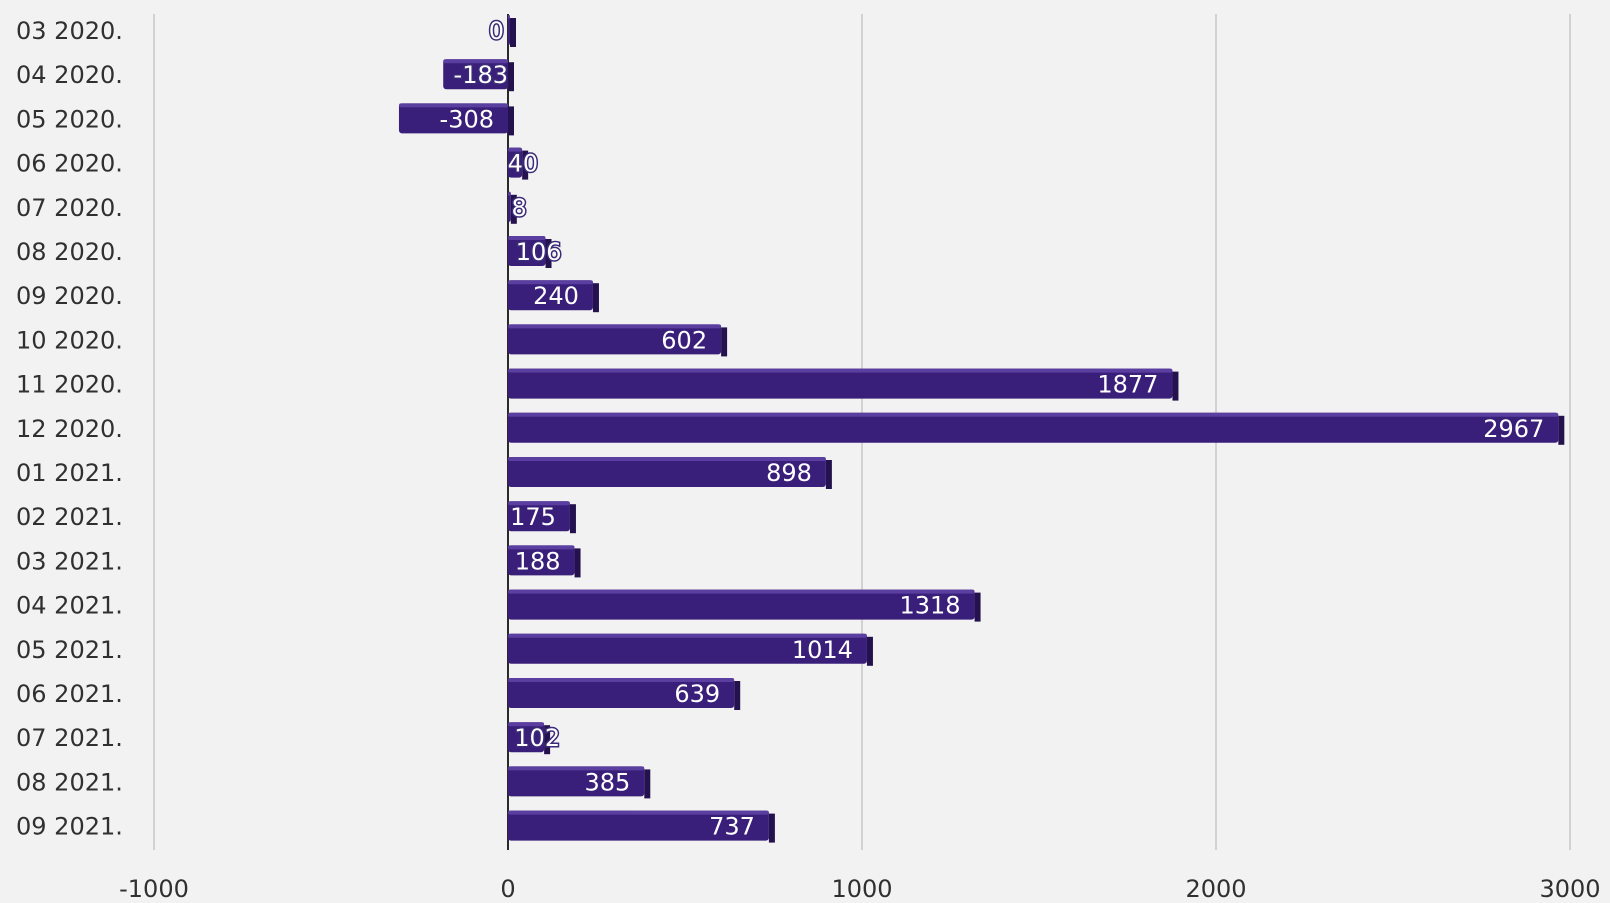 The image size is (1610, 903). I want to click on data-label: 40, so click(523, 164).